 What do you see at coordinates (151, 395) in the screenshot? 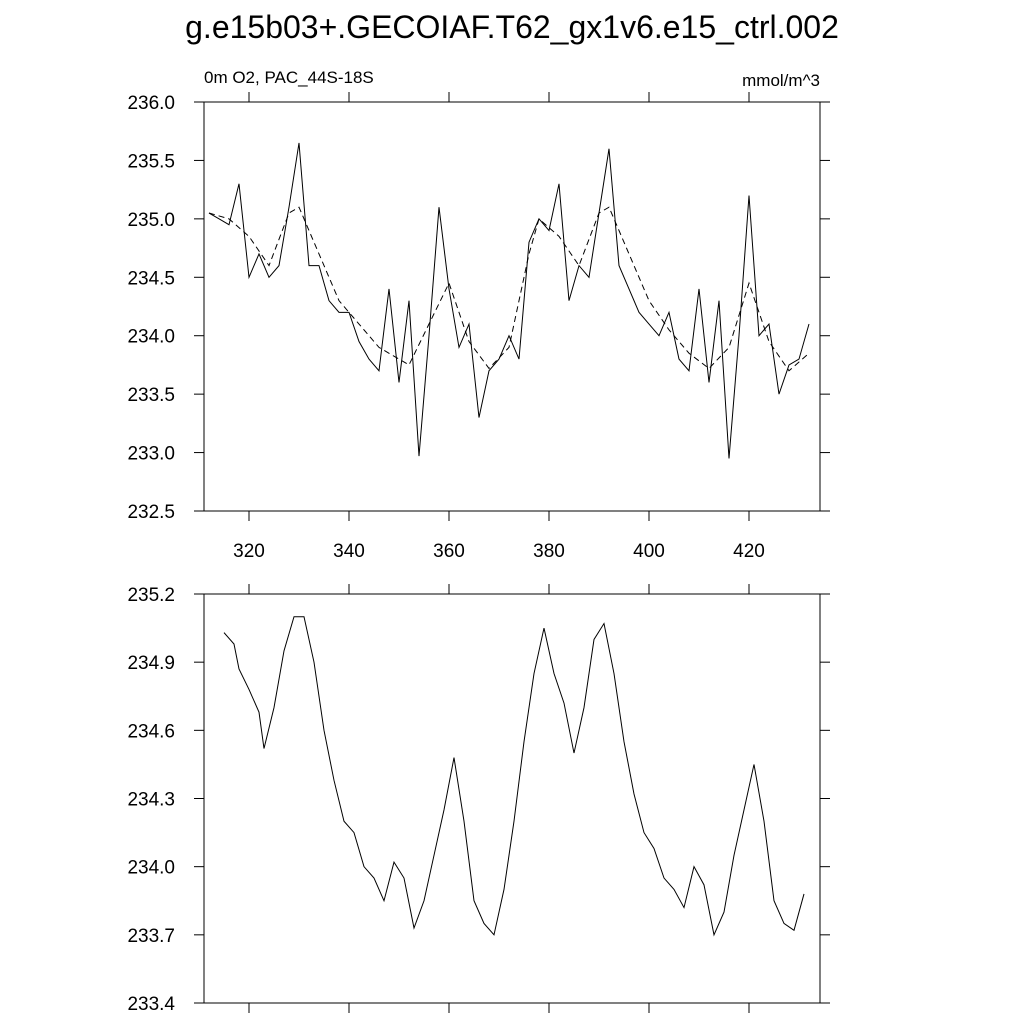
I see `y-tick-label: 233.5` at bounding box center [151, 395].